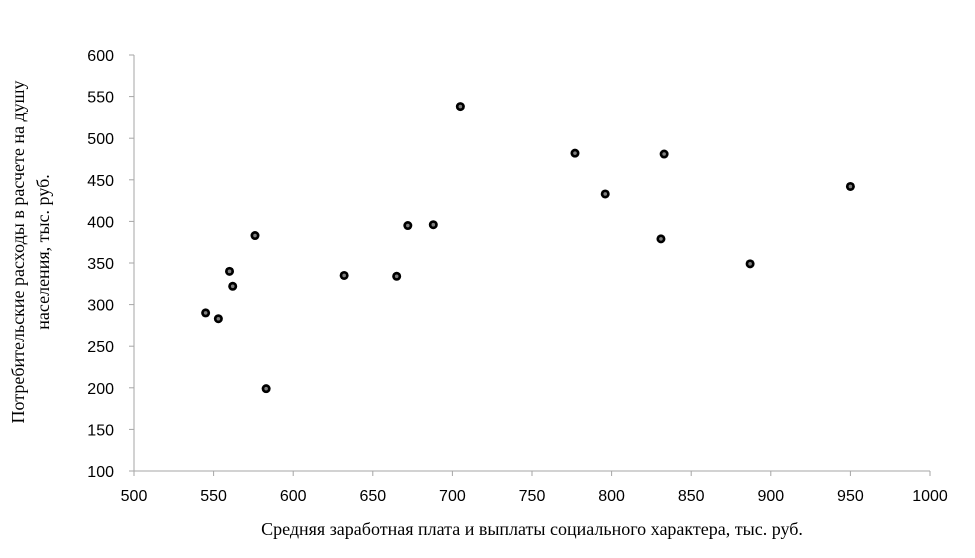 This screenshot has height=558, width=975. Describe the element at coordinates (850, 496) in the screenshot. I see `x-tick-label: 950` at that location.